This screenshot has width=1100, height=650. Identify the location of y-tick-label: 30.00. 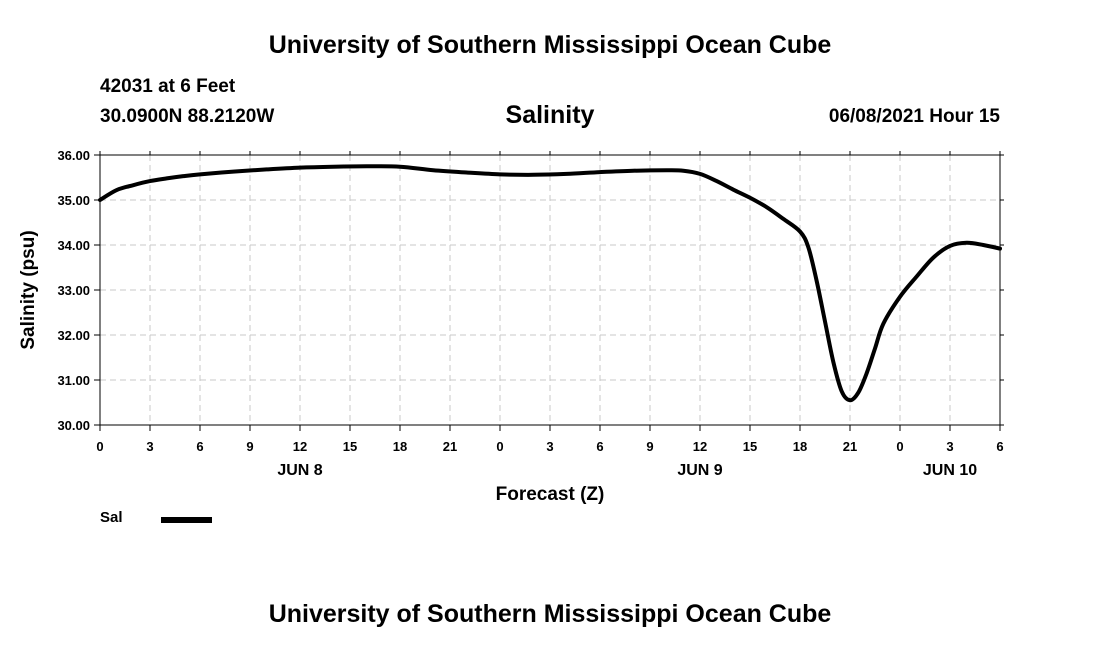
(73, 425).